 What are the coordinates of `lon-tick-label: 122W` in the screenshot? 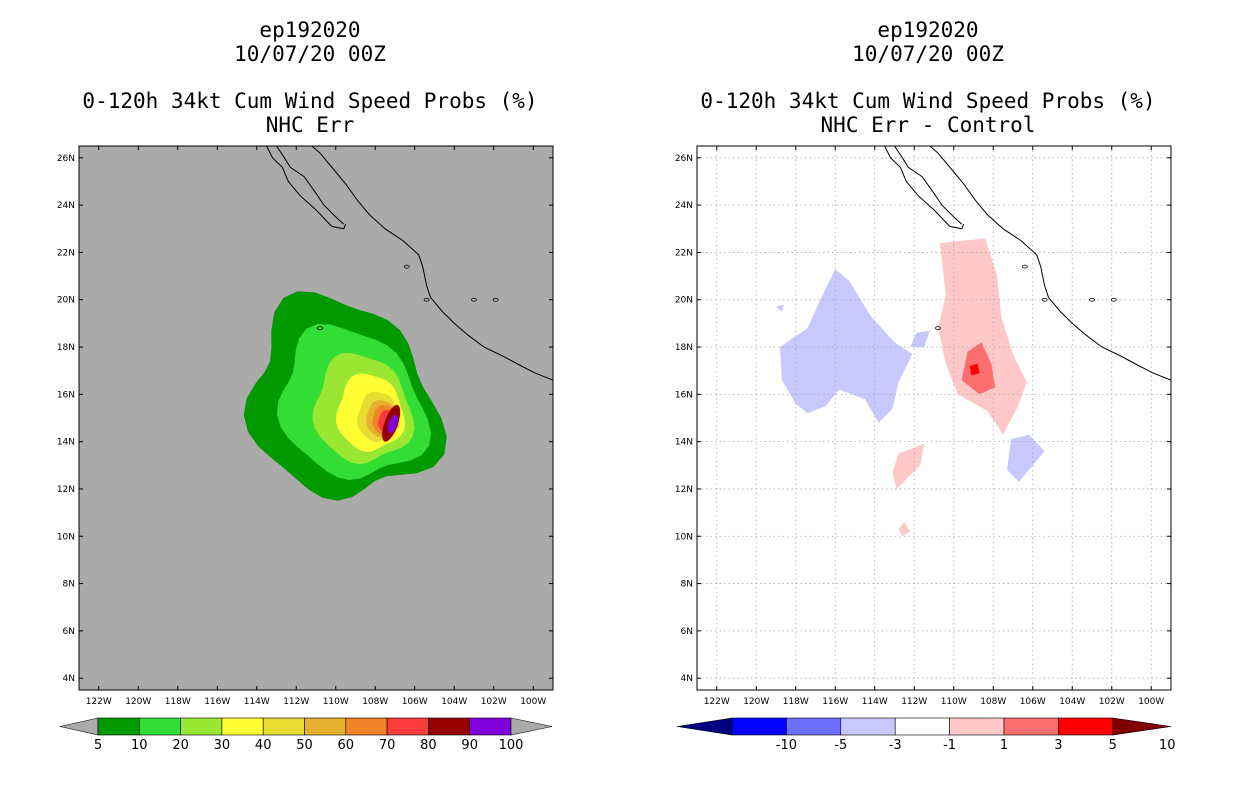 It's located at (99, 702).